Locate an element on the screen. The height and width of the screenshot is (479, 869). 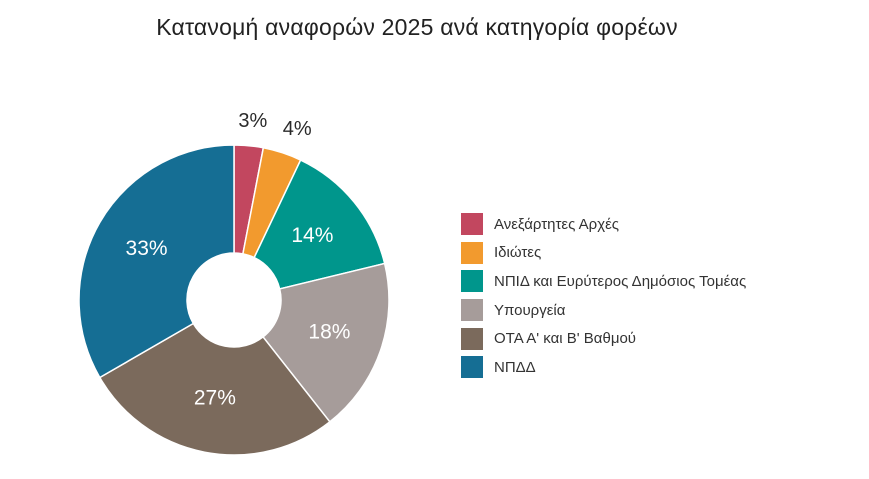
legend-item: Ανεξάρτητες Αρχές is located at coordinates (603, 224).